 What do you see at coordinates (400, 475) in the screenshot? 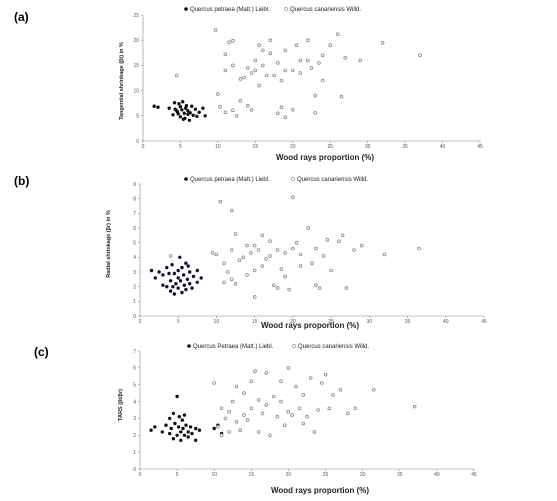
I see `panel-c-x-tick-label: 35` at bounding box center [400, 475].